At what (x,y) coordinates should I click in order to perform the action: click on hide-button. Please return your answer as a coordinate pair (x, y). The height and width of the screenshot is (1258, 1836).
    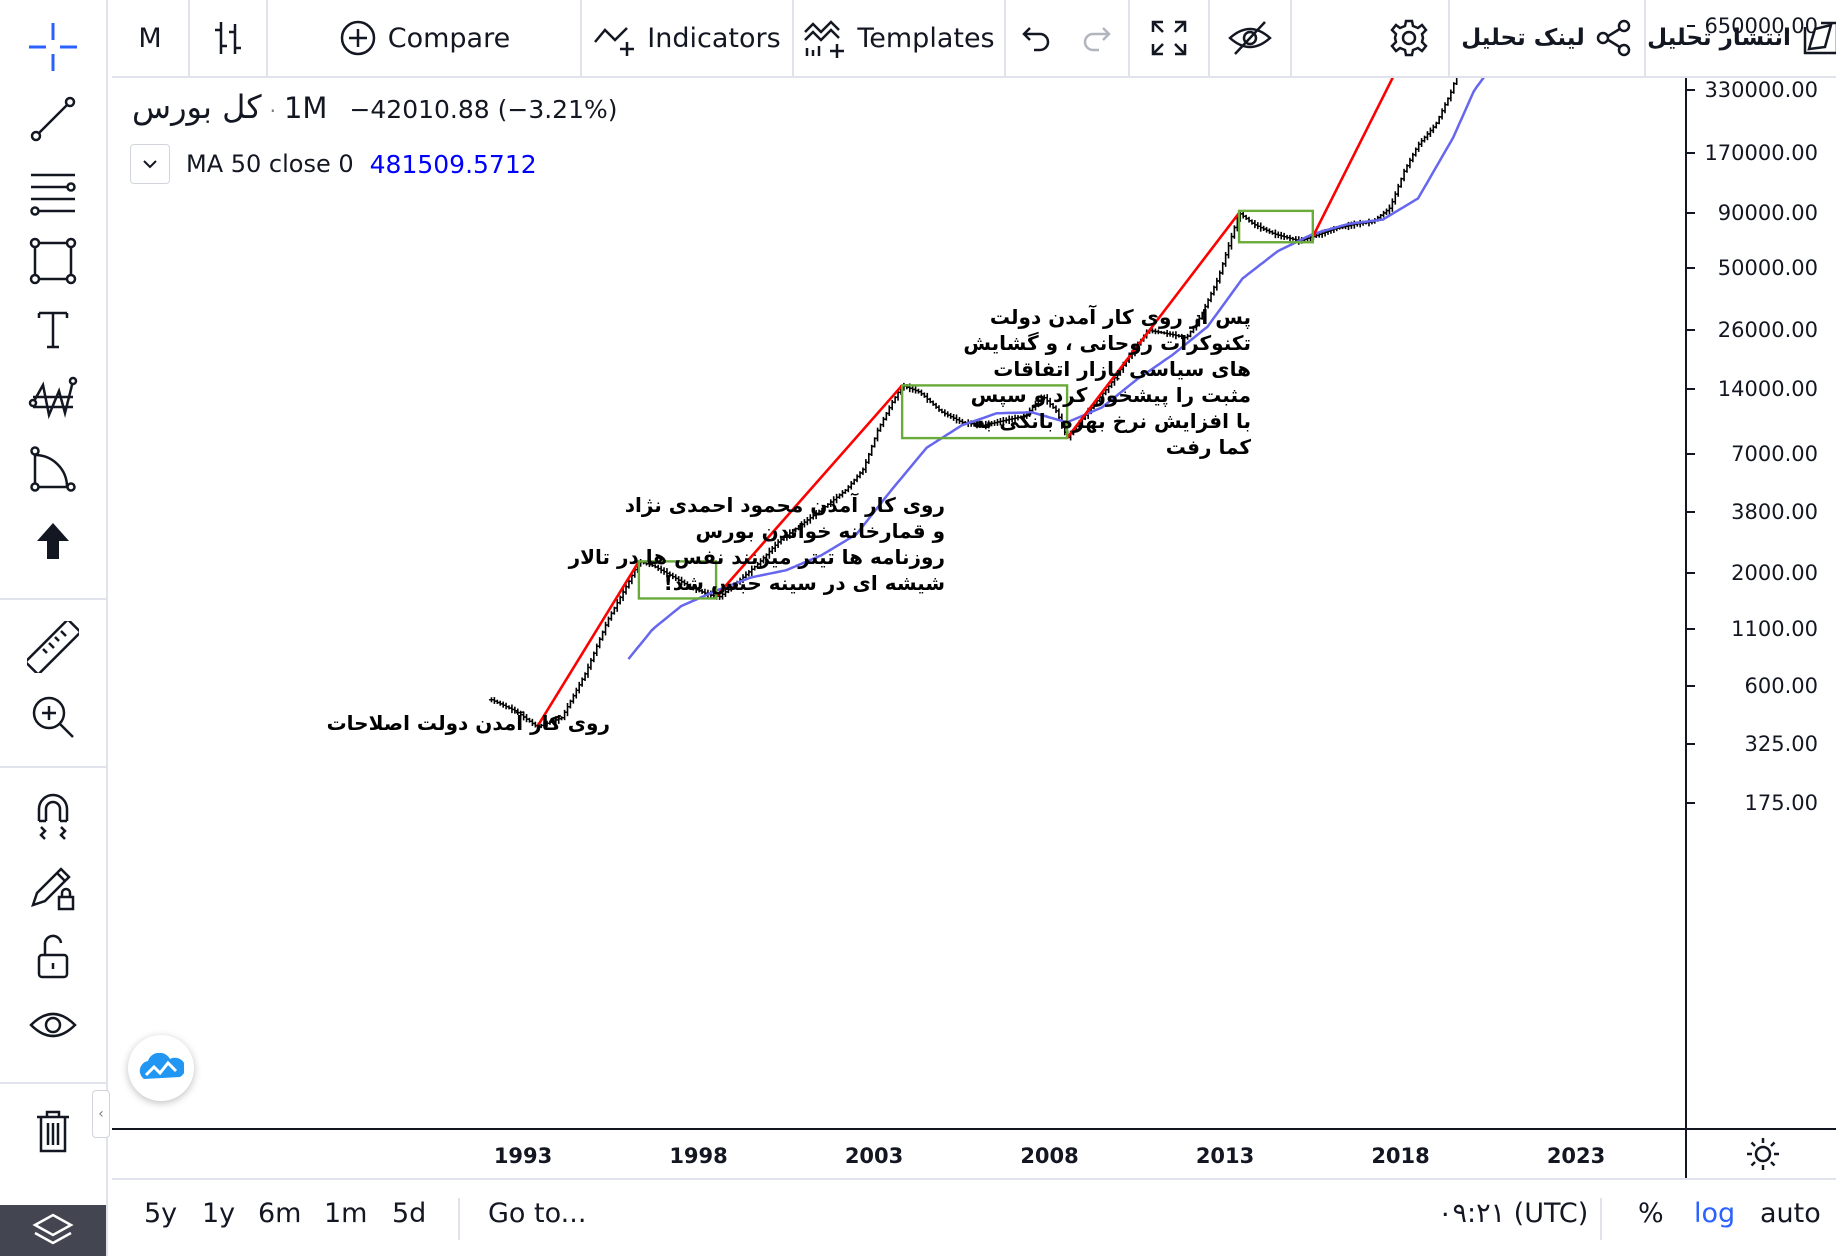
    Looking at the image, I should click on (1250, 38).